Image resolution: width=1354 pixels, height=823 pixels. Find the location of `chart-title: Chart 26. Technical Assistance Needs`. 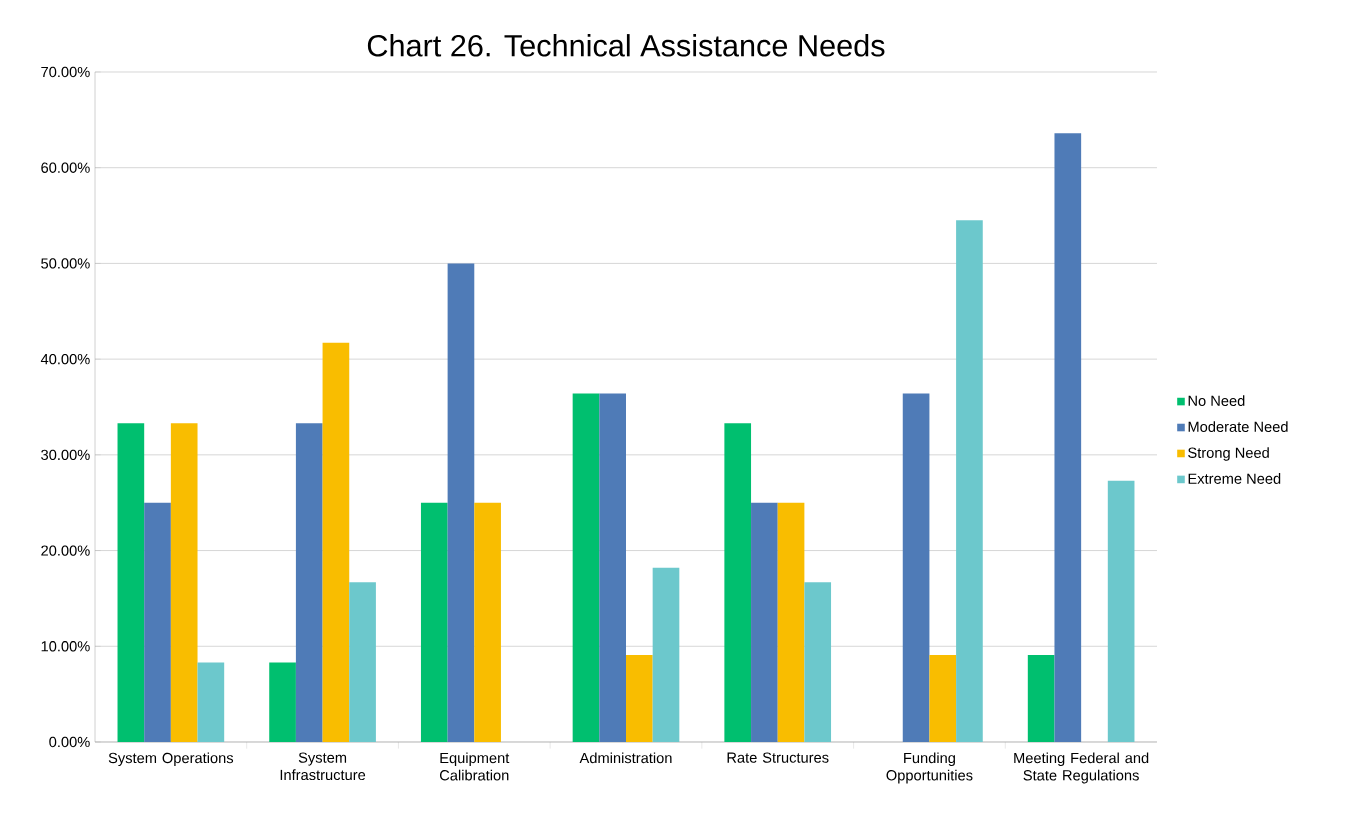

chart-title: Chart 26. Technical Assistance Needs is located at coordinates (626, 45).